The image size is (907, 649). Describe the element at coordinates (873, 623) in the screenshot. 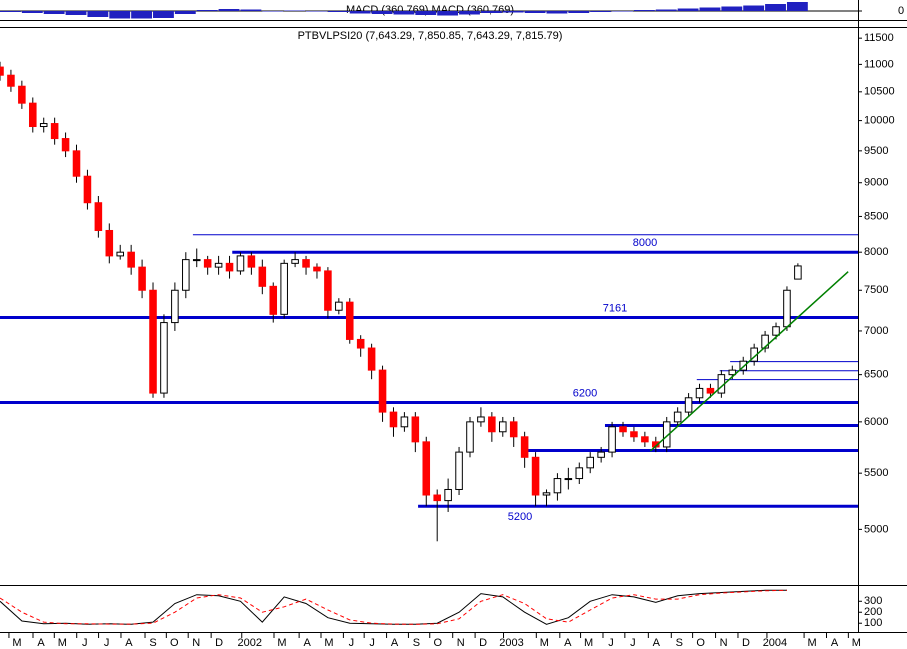

I see `y-tick-label: 100` at that location.